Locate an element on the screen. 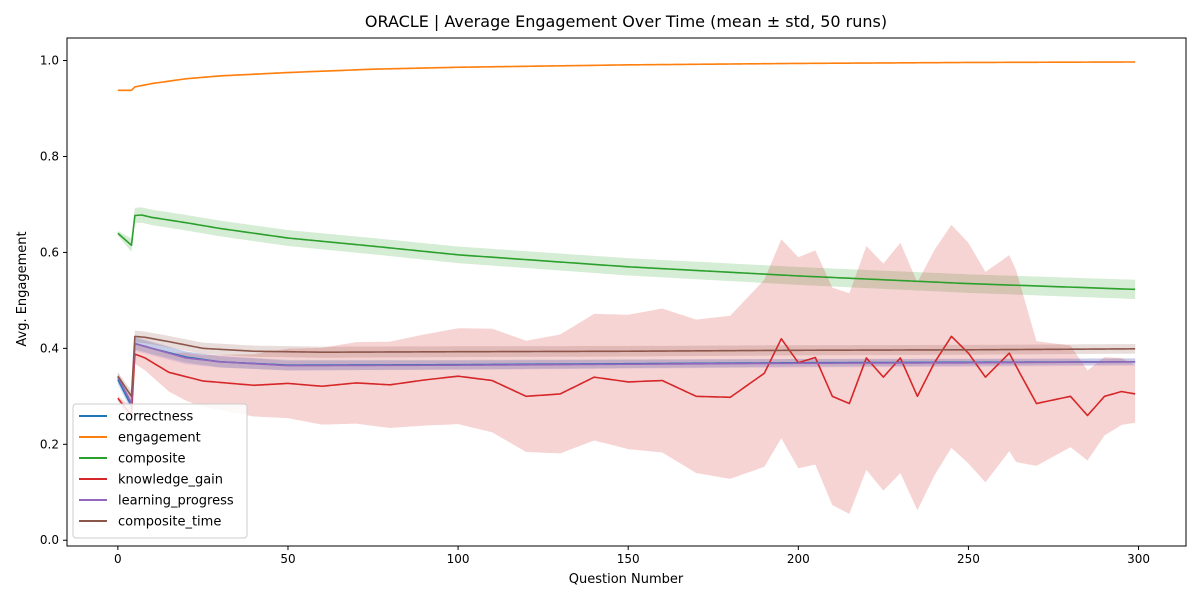  x-axis-ticks: 0 50 100 150 200 250 300 is located at coordinates (632, 556).